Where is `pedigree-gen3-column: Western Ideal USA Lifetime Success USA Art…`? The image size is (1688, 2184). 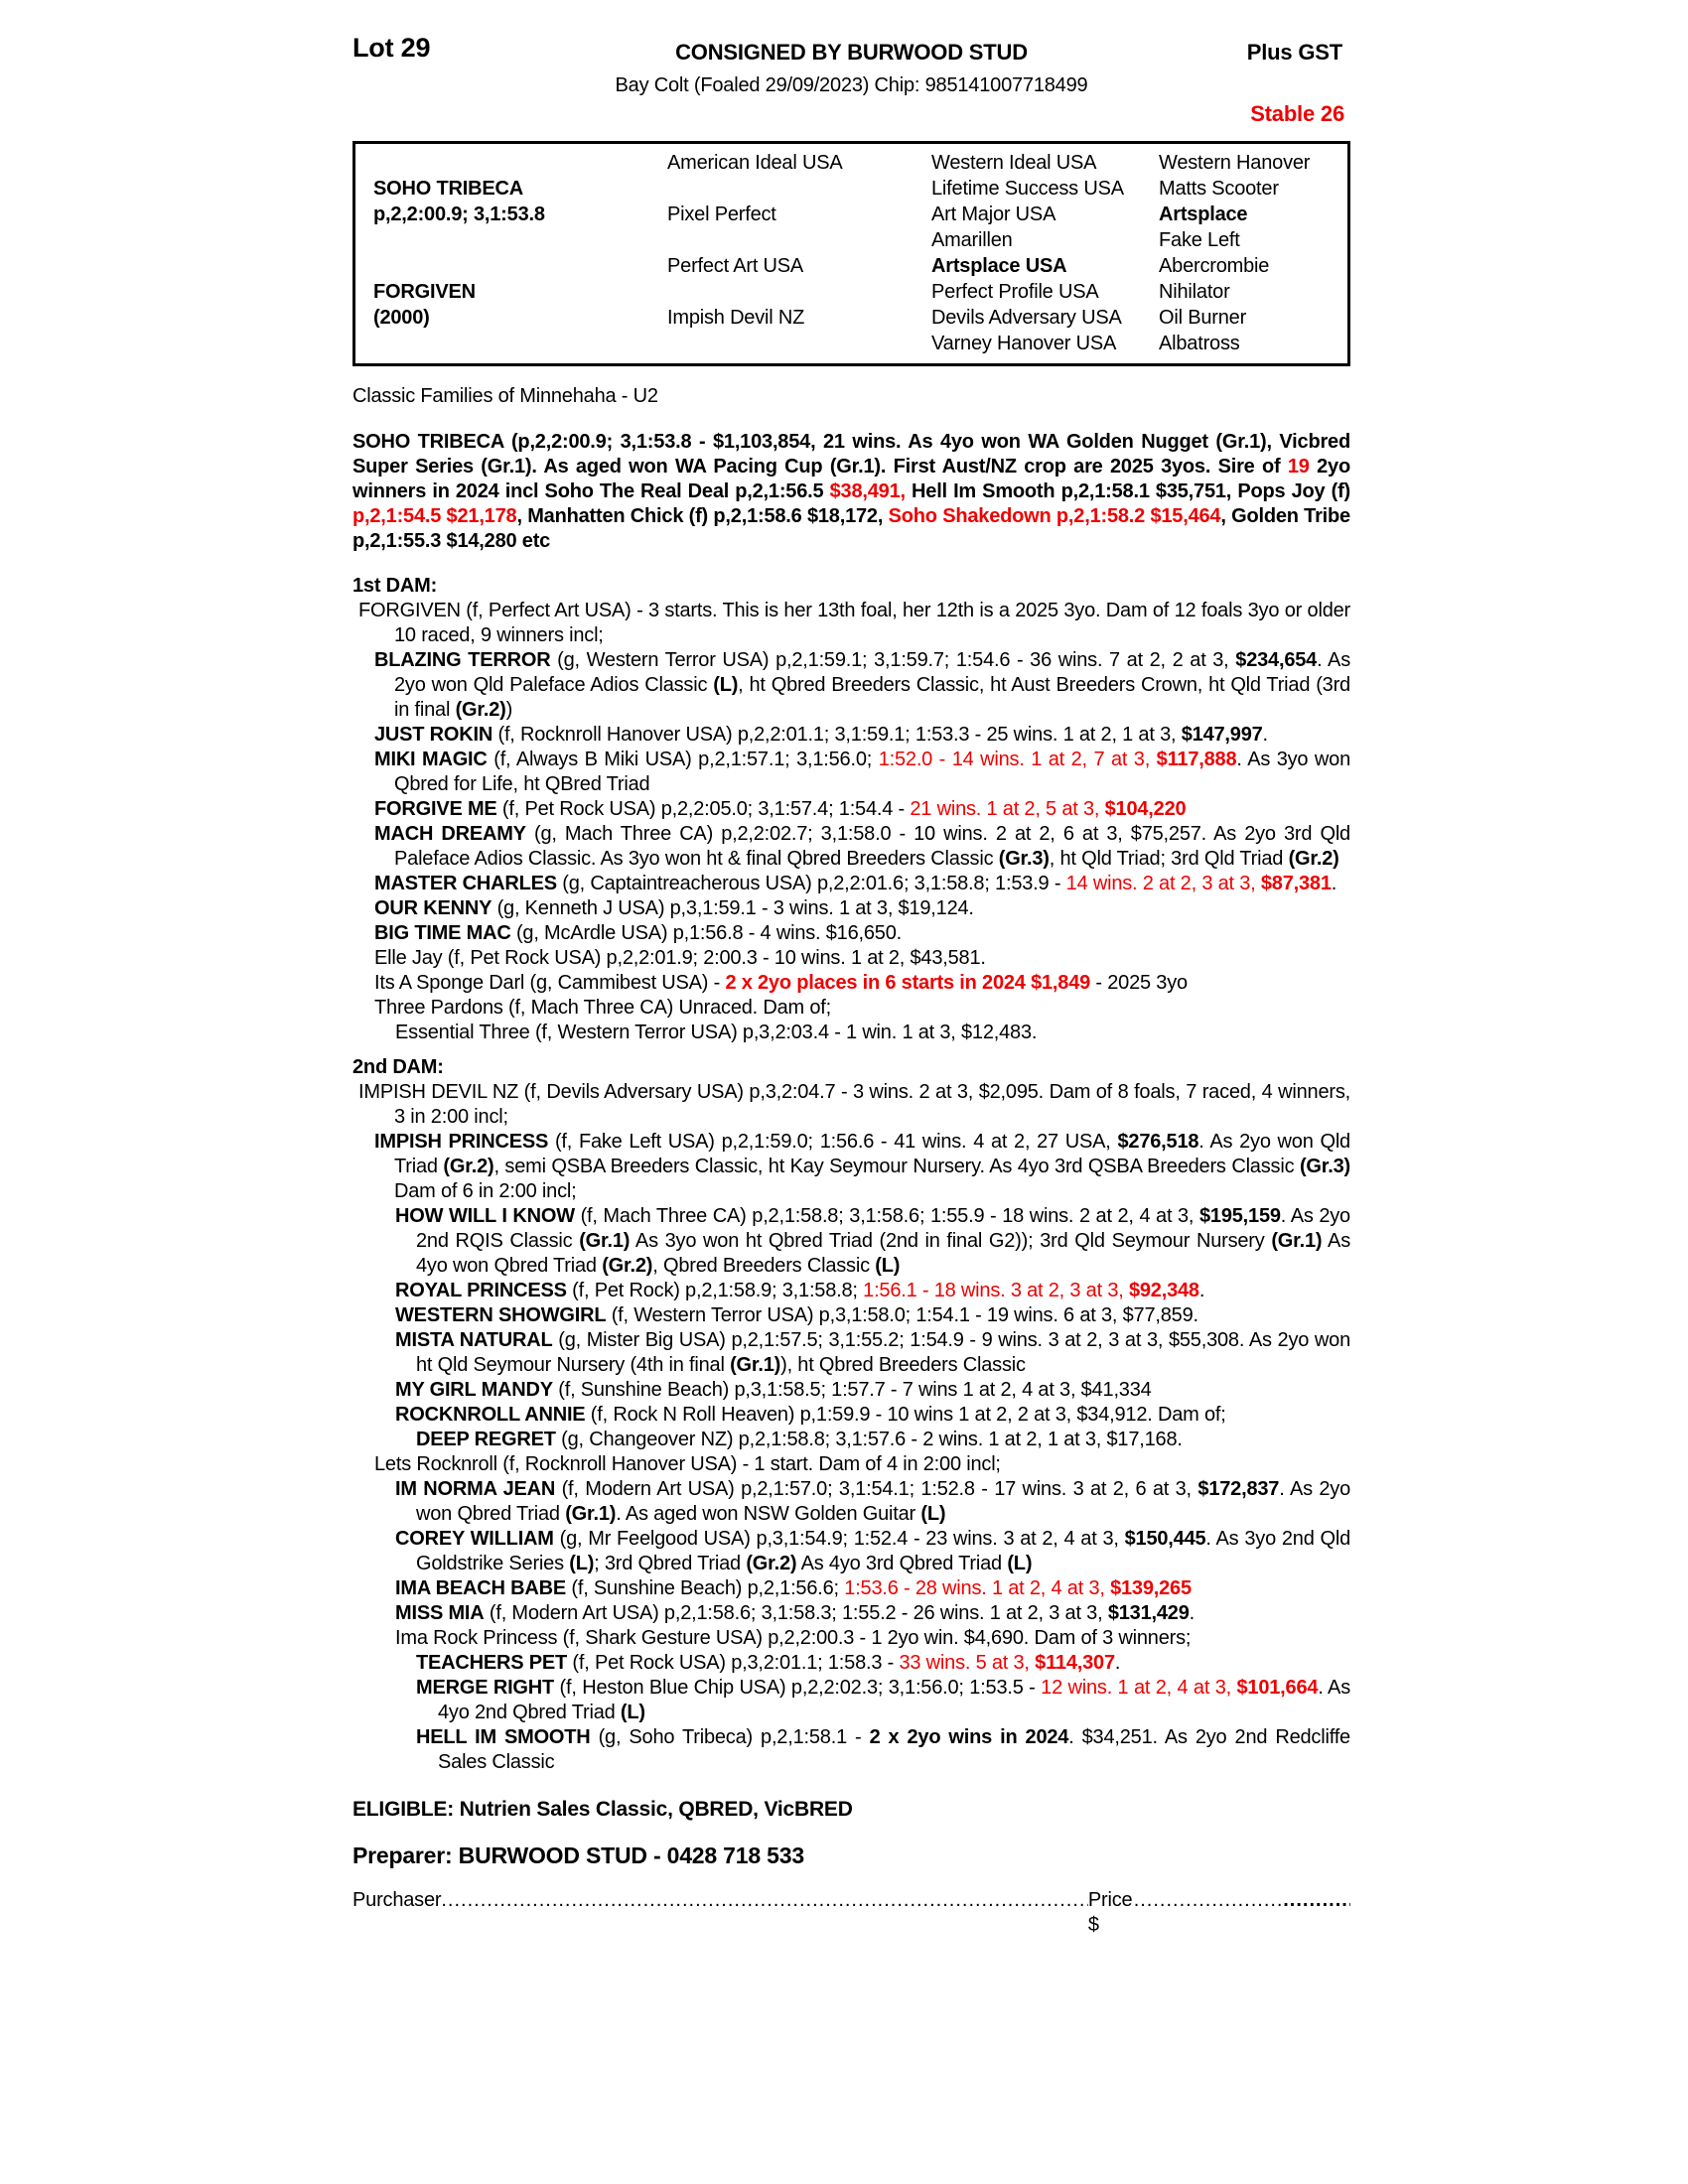
pedigree-gen3-column: Western Ideal USA Lifetime Success USA Art… is located at coordinates (1045, 253).